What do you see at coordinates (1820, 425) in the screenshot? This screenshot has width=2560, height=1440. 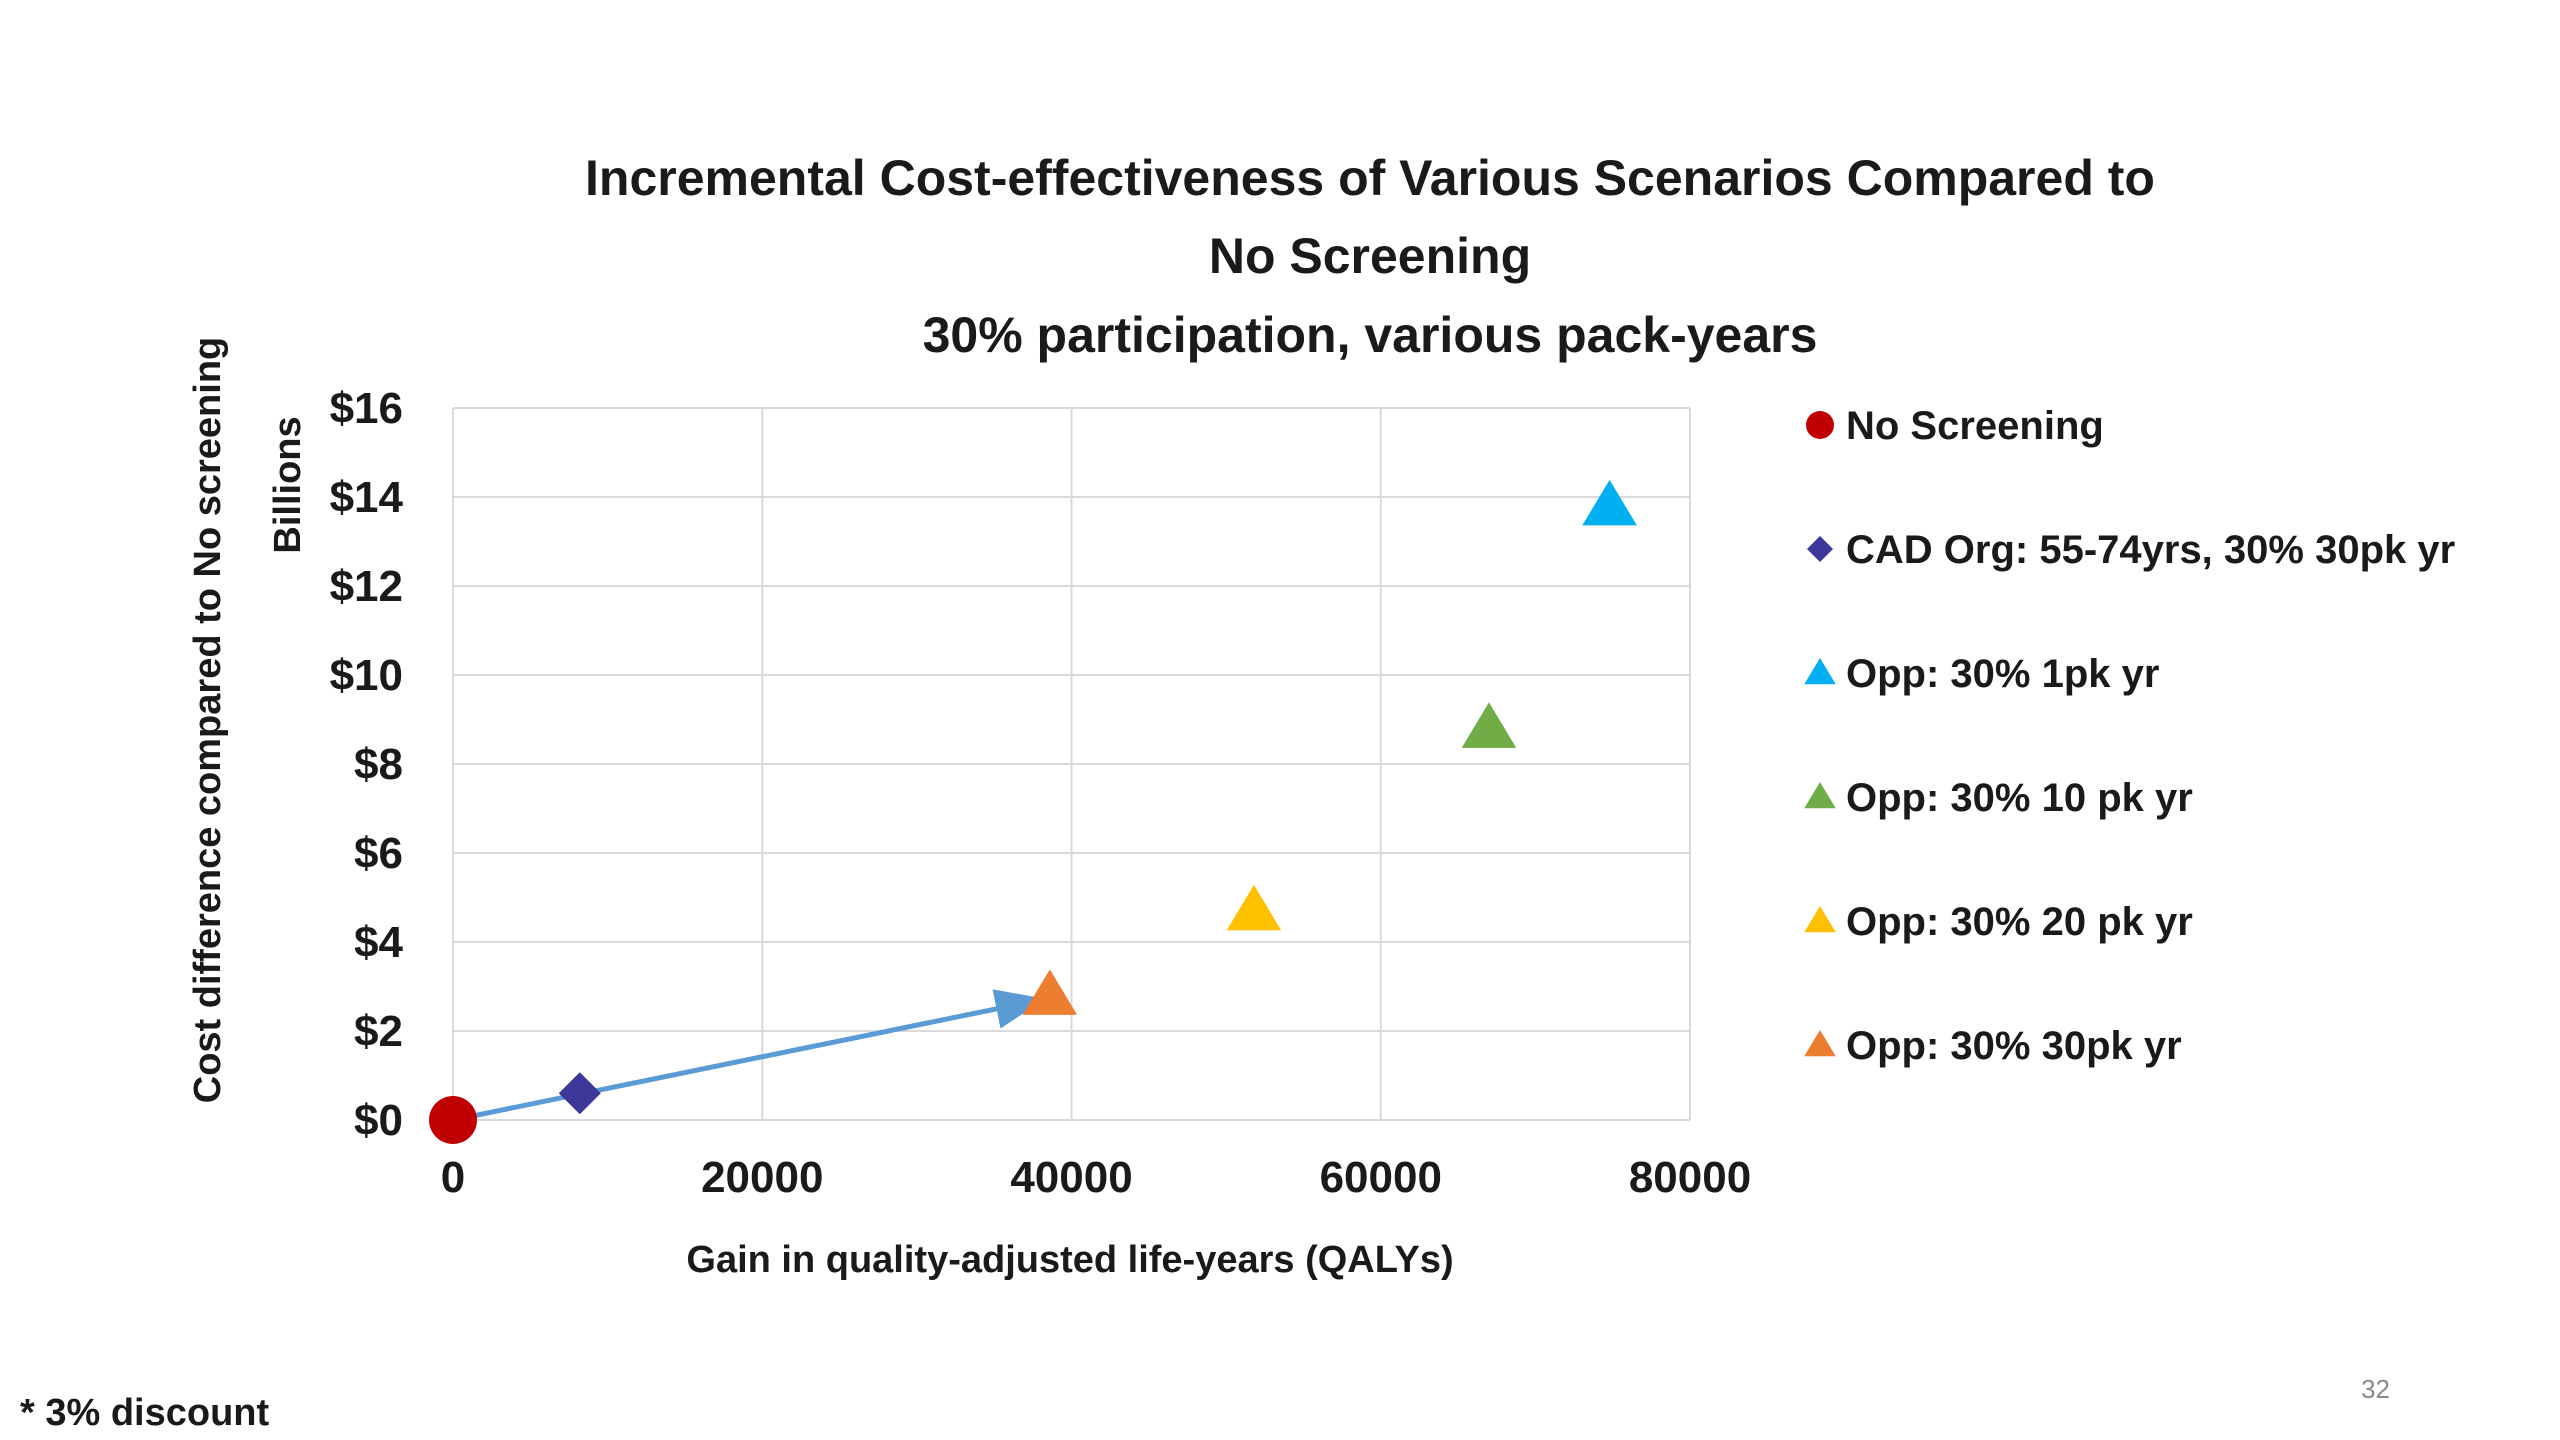 I see `legend-marker-no-screening` at bounding box center [1820, 425].